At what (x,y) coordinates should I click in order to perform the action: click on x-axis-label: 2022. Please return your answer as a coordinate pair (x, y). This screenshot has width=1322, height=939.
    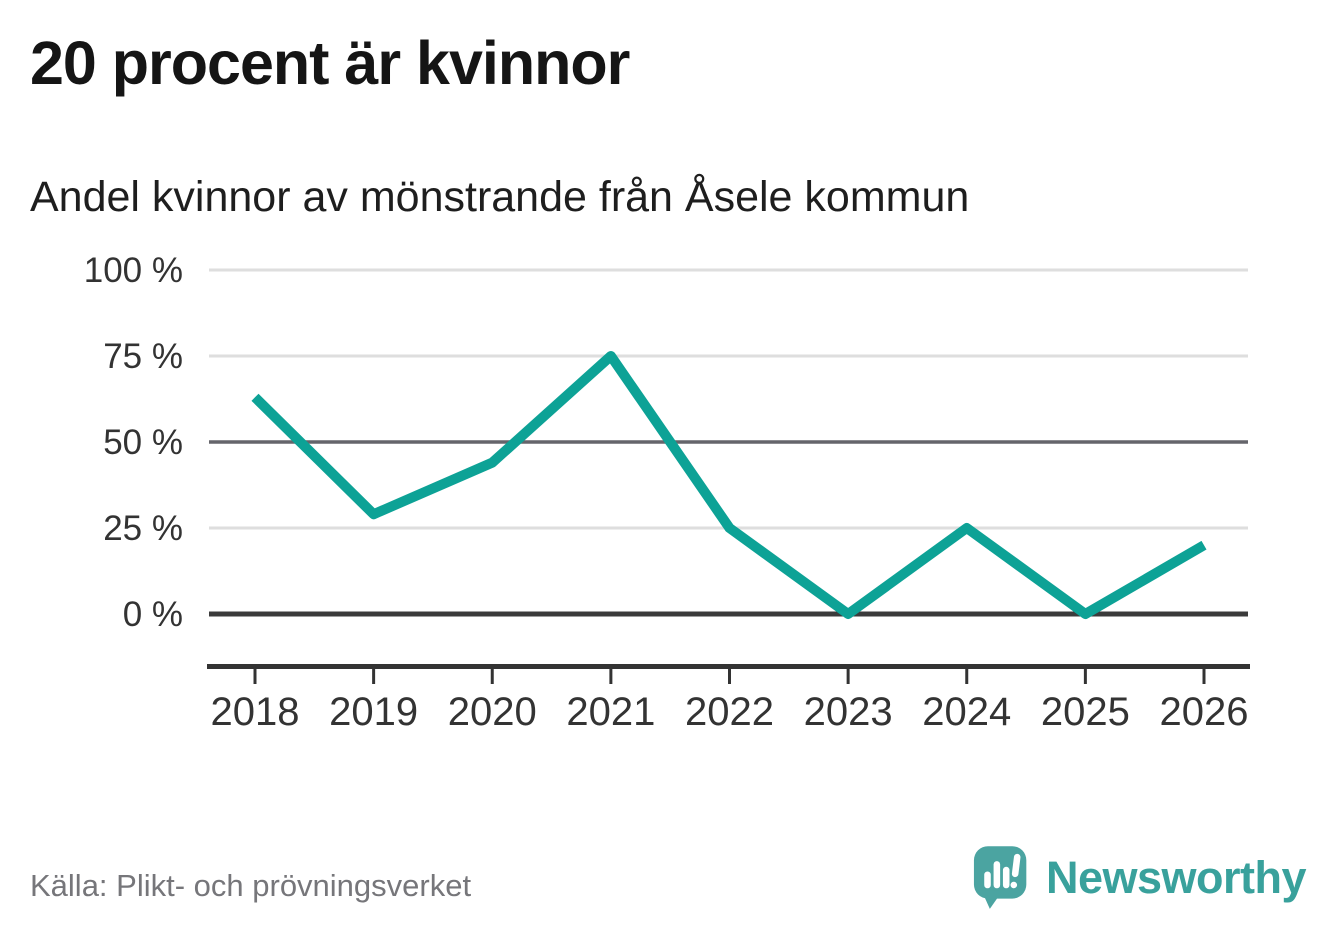
    Looking at the image, I should click on (729, 712).